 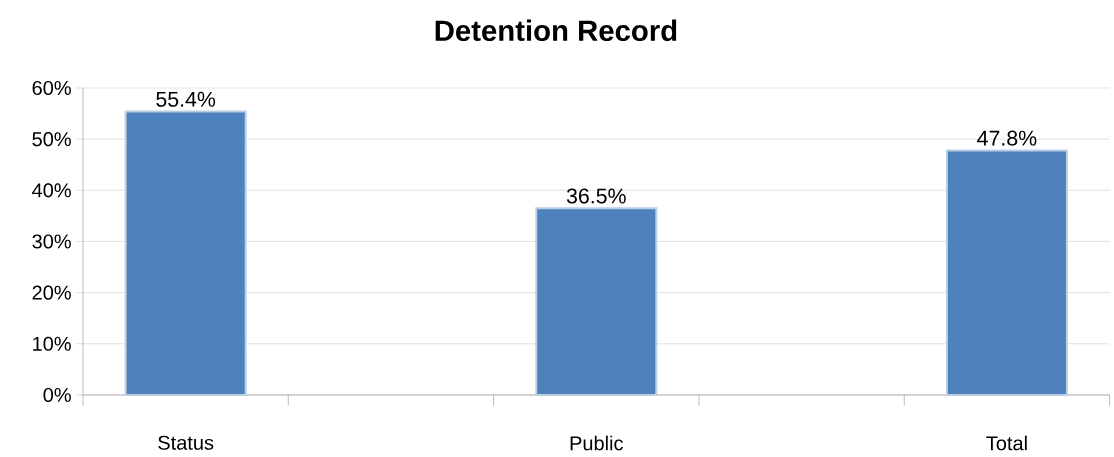 I want to click on data-label: 36.5%, so click(x=596, y=196).